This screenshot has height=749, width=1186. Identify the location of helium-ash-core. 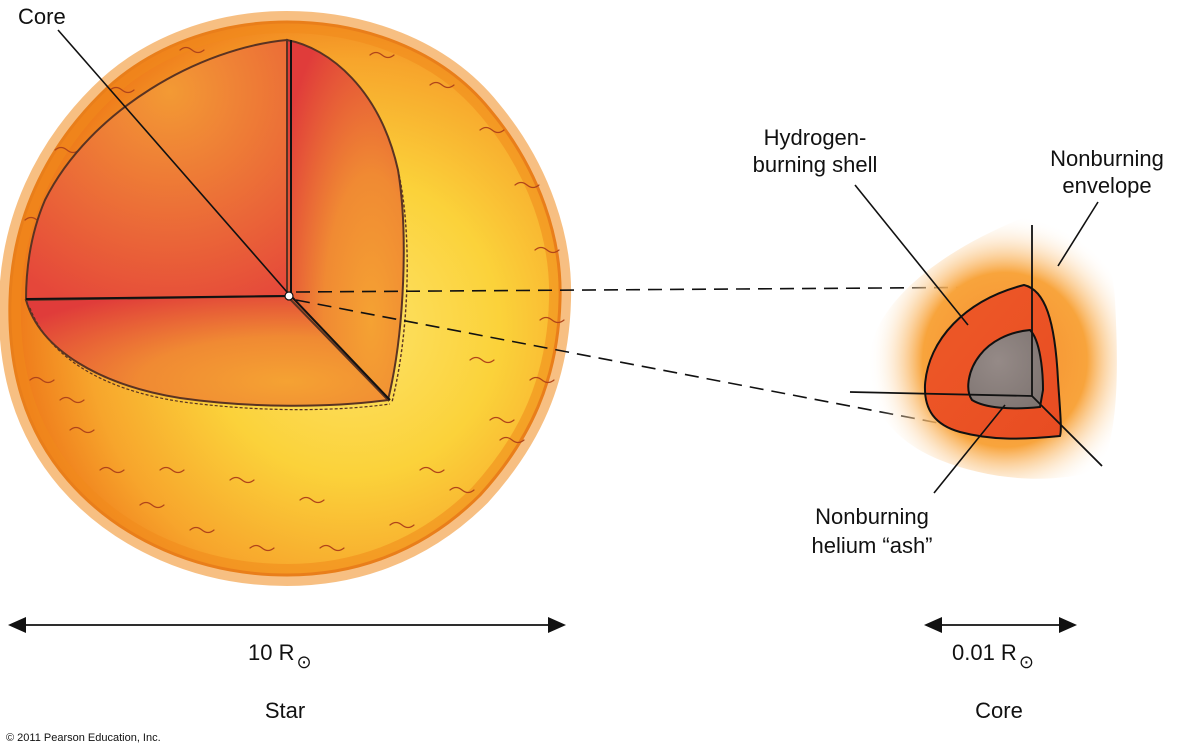
(1006, 369).